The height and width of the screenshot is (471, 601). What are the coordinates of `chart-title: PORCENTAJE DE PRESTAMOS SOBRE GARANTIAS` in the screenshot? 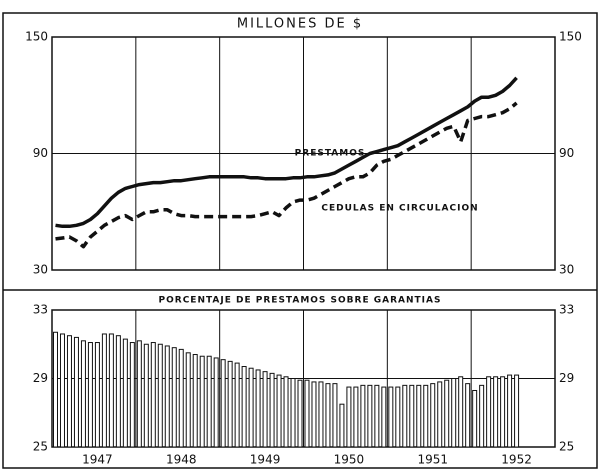 It's located at (300, 301).